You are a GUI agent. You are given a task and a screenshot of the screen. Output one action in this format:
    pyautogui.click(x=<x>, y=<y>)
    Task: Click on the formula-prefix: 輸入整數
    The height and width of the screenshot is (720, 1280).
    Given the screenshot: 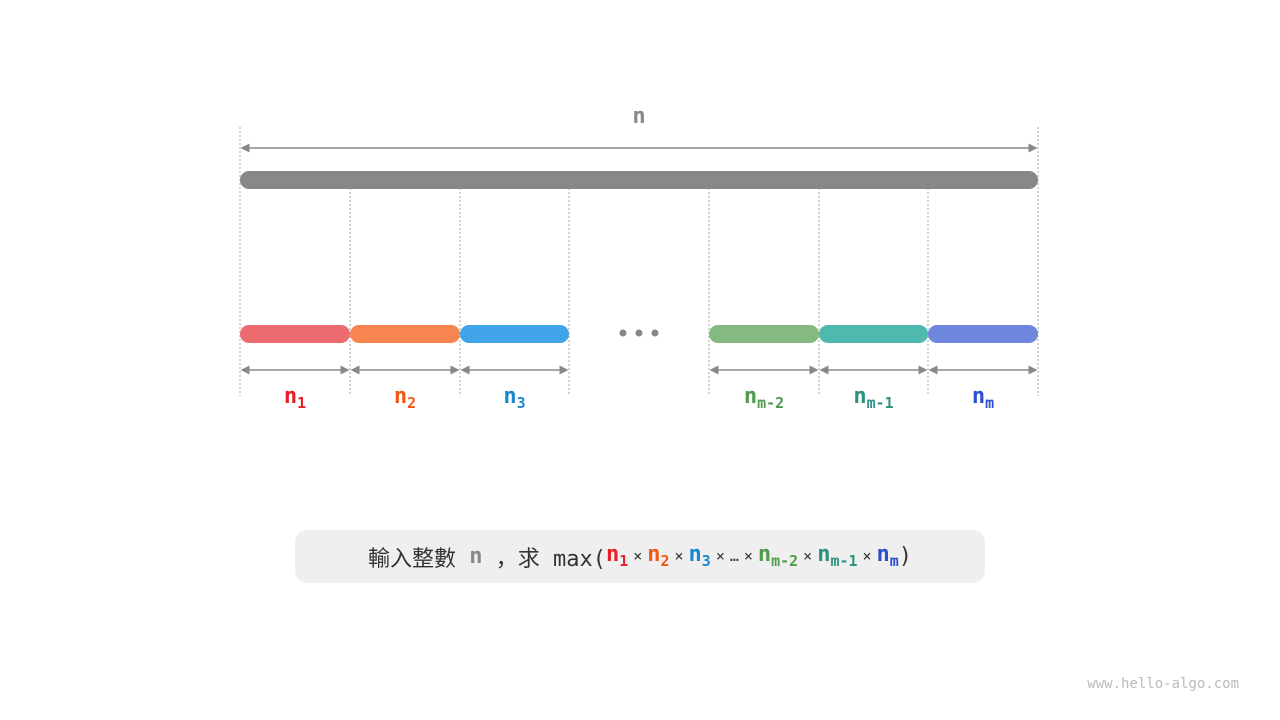 What is the action you would take?
    pyautogui.click(x=418, y=559)
    